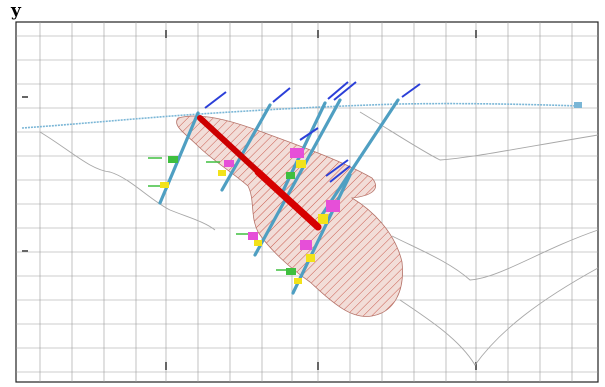  I want to click on main-intercept-lower, so click(288, 199).